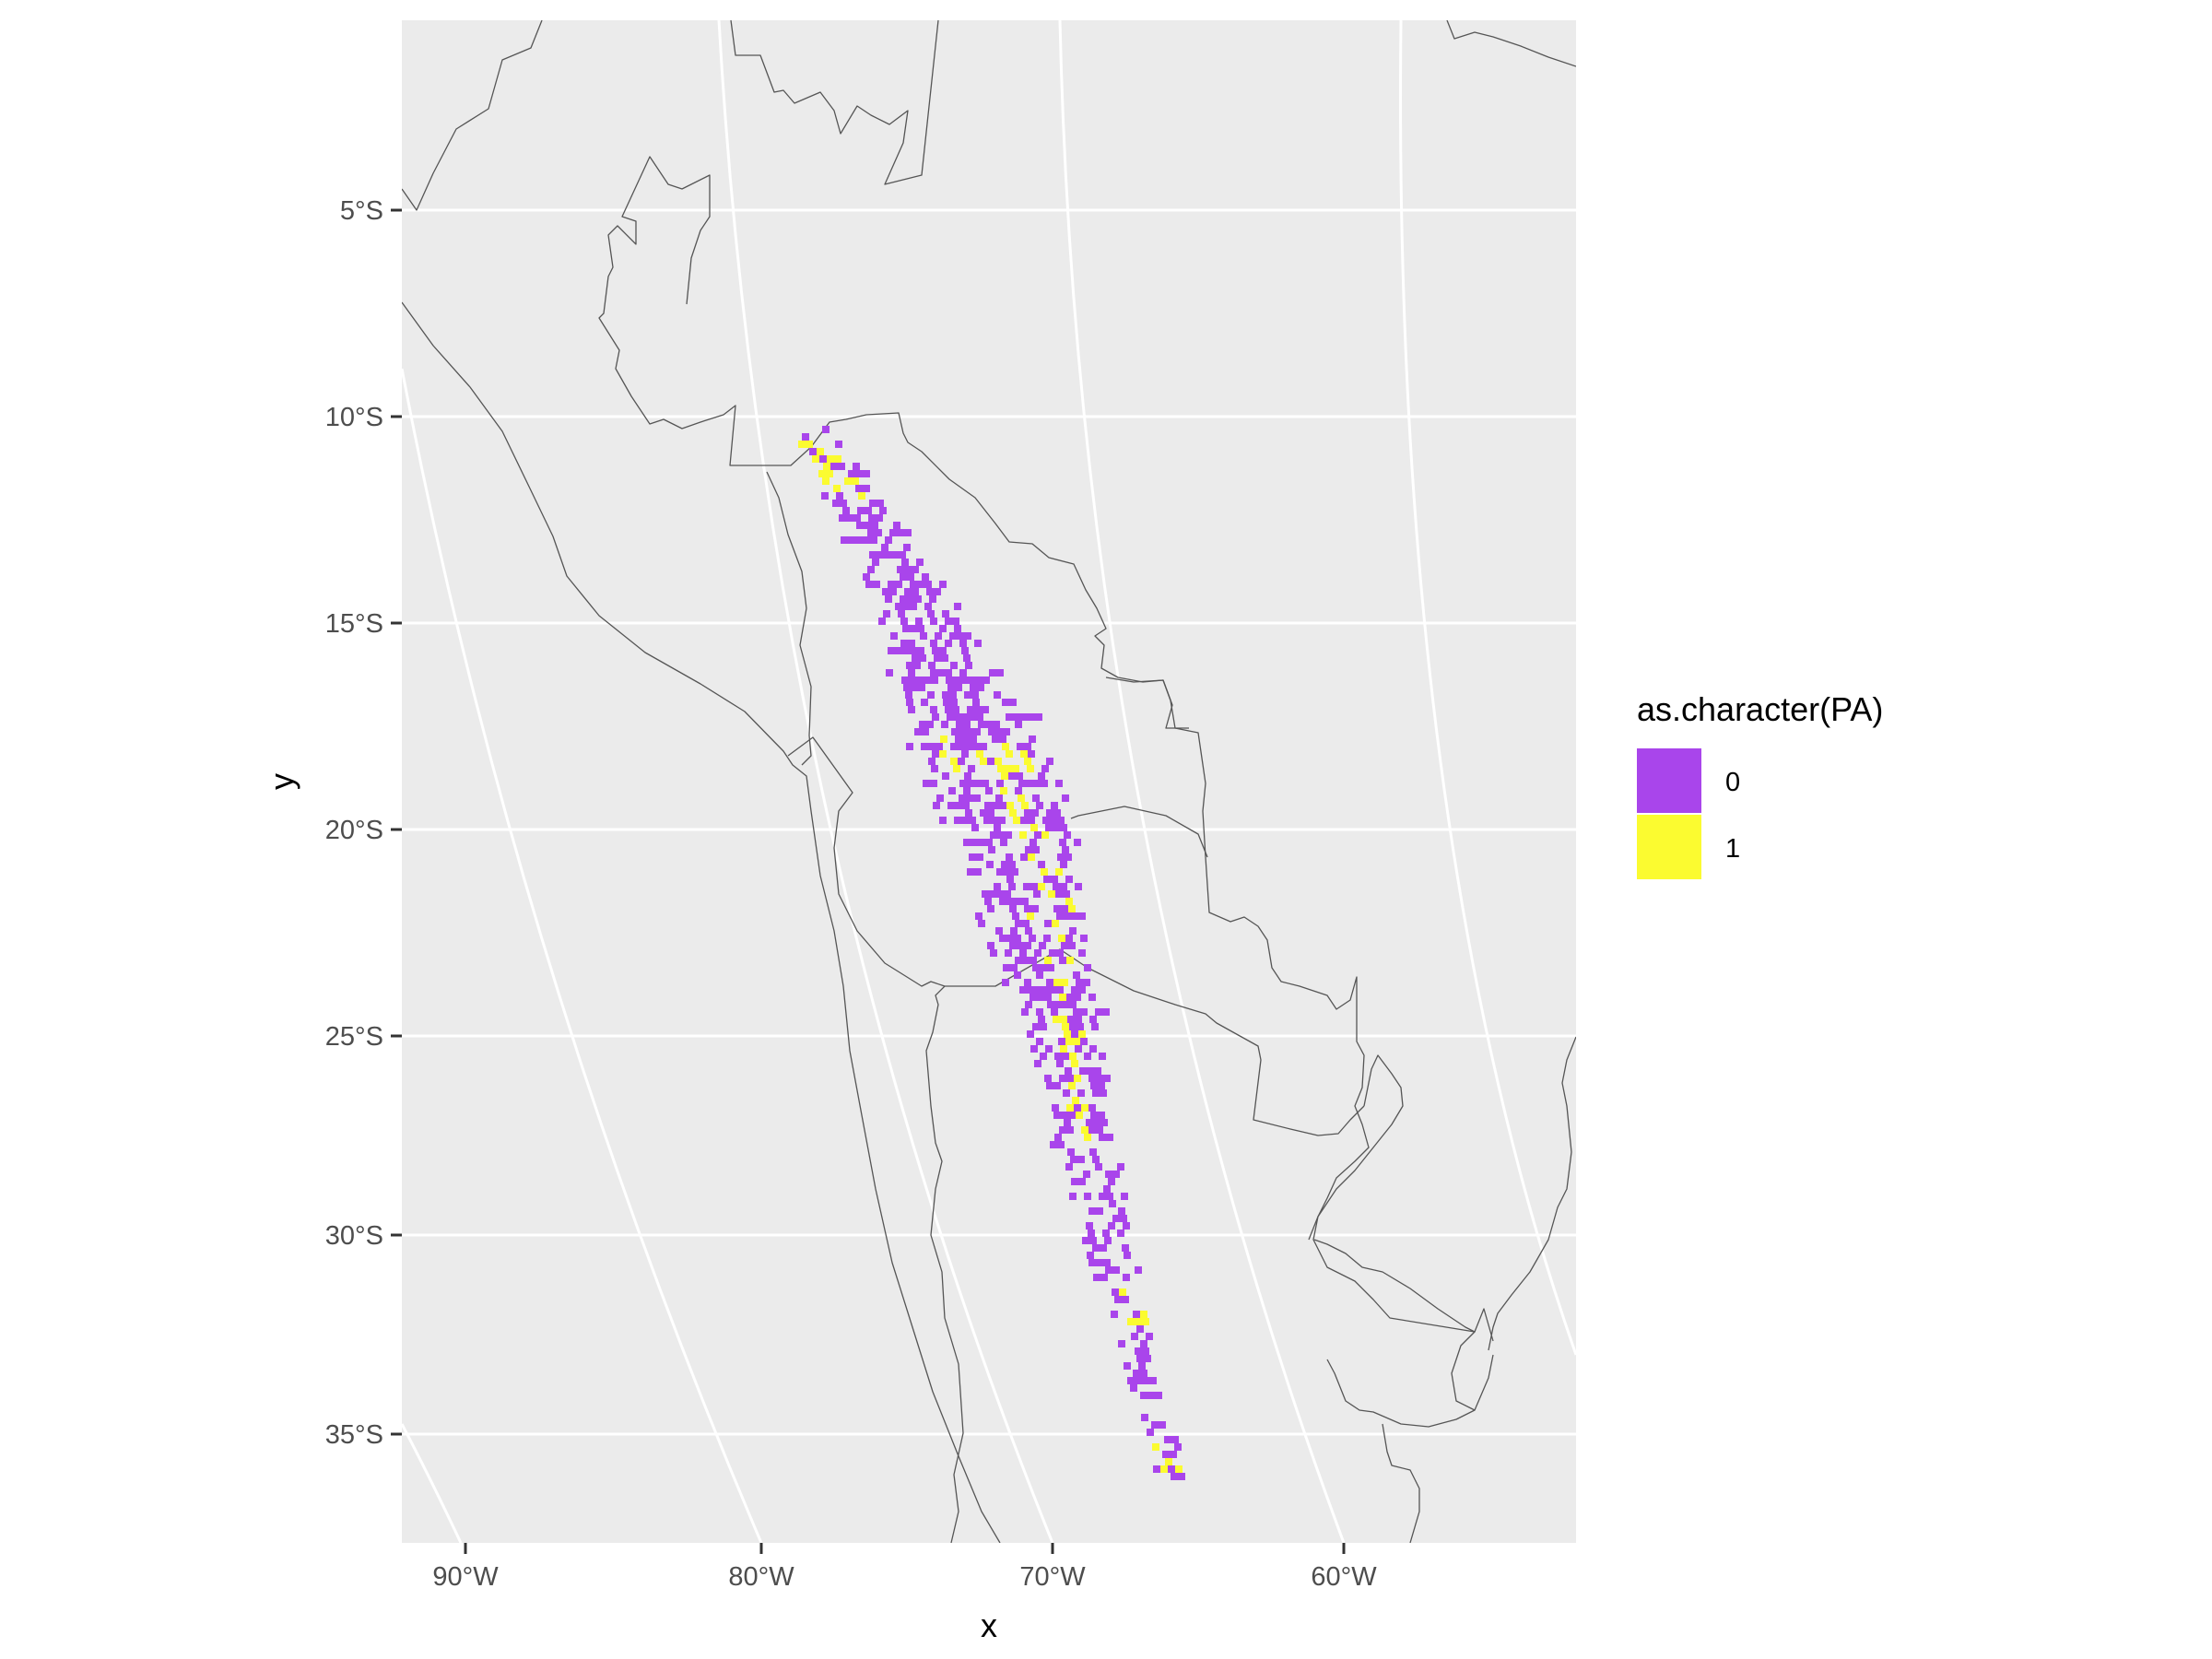  Describe the element at coordinates (834, 102) in the screenshot. I see `border-colombia-peru` at that location.